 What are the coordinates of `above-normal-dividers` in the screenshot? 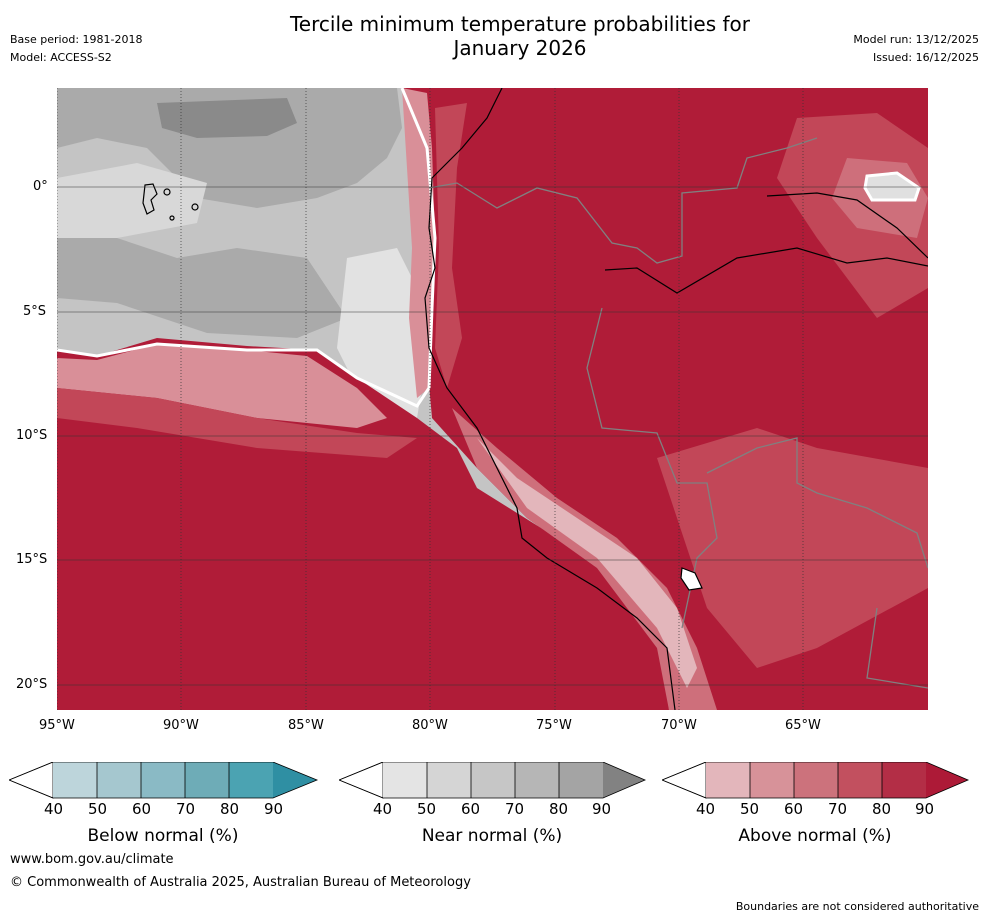 It's located at (816, 780).